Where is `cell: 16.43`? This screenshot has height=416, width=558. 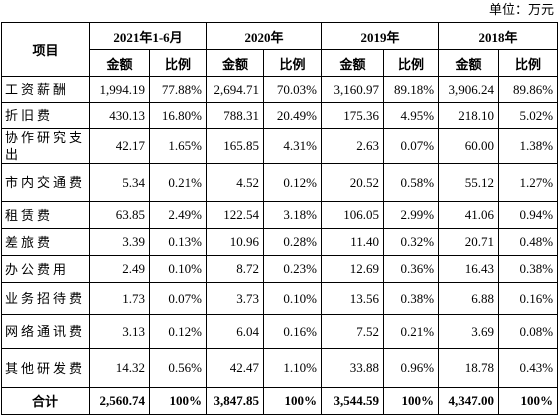
cell: 16.43 is located at coordinates (469, 269).